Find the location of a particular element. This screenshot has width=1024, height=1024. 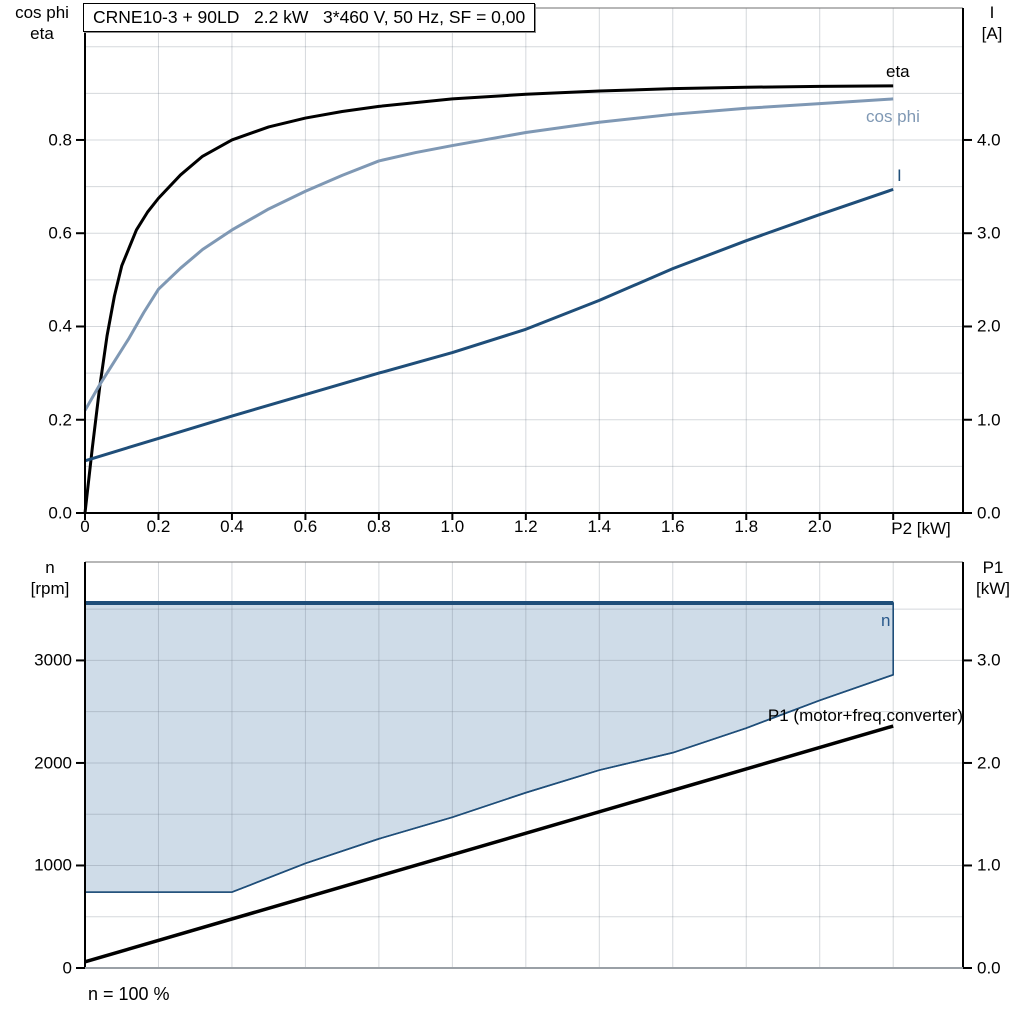

n-curve-label: n is located at coordinates (886, 620).